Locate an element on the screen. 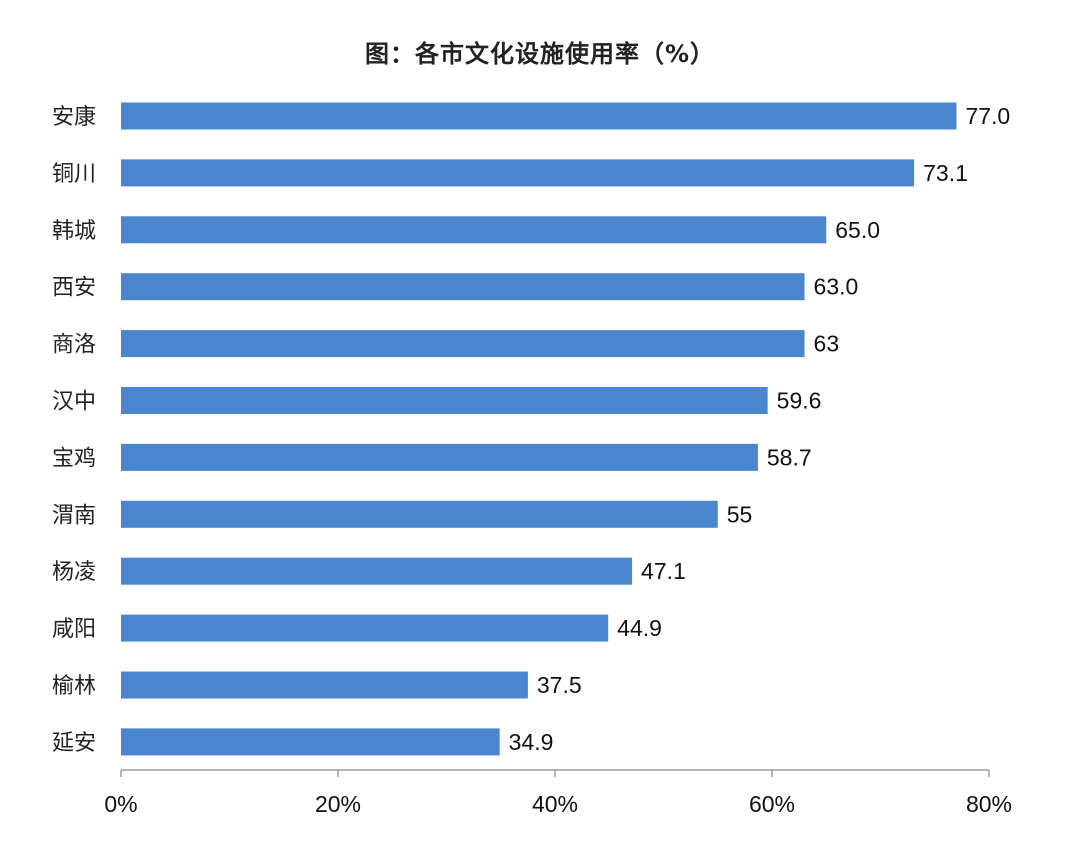 This screenshot has width=1080, height=865. x-axis: 0% 20% 40% 60% 80% is located at coordinates (558, 793).